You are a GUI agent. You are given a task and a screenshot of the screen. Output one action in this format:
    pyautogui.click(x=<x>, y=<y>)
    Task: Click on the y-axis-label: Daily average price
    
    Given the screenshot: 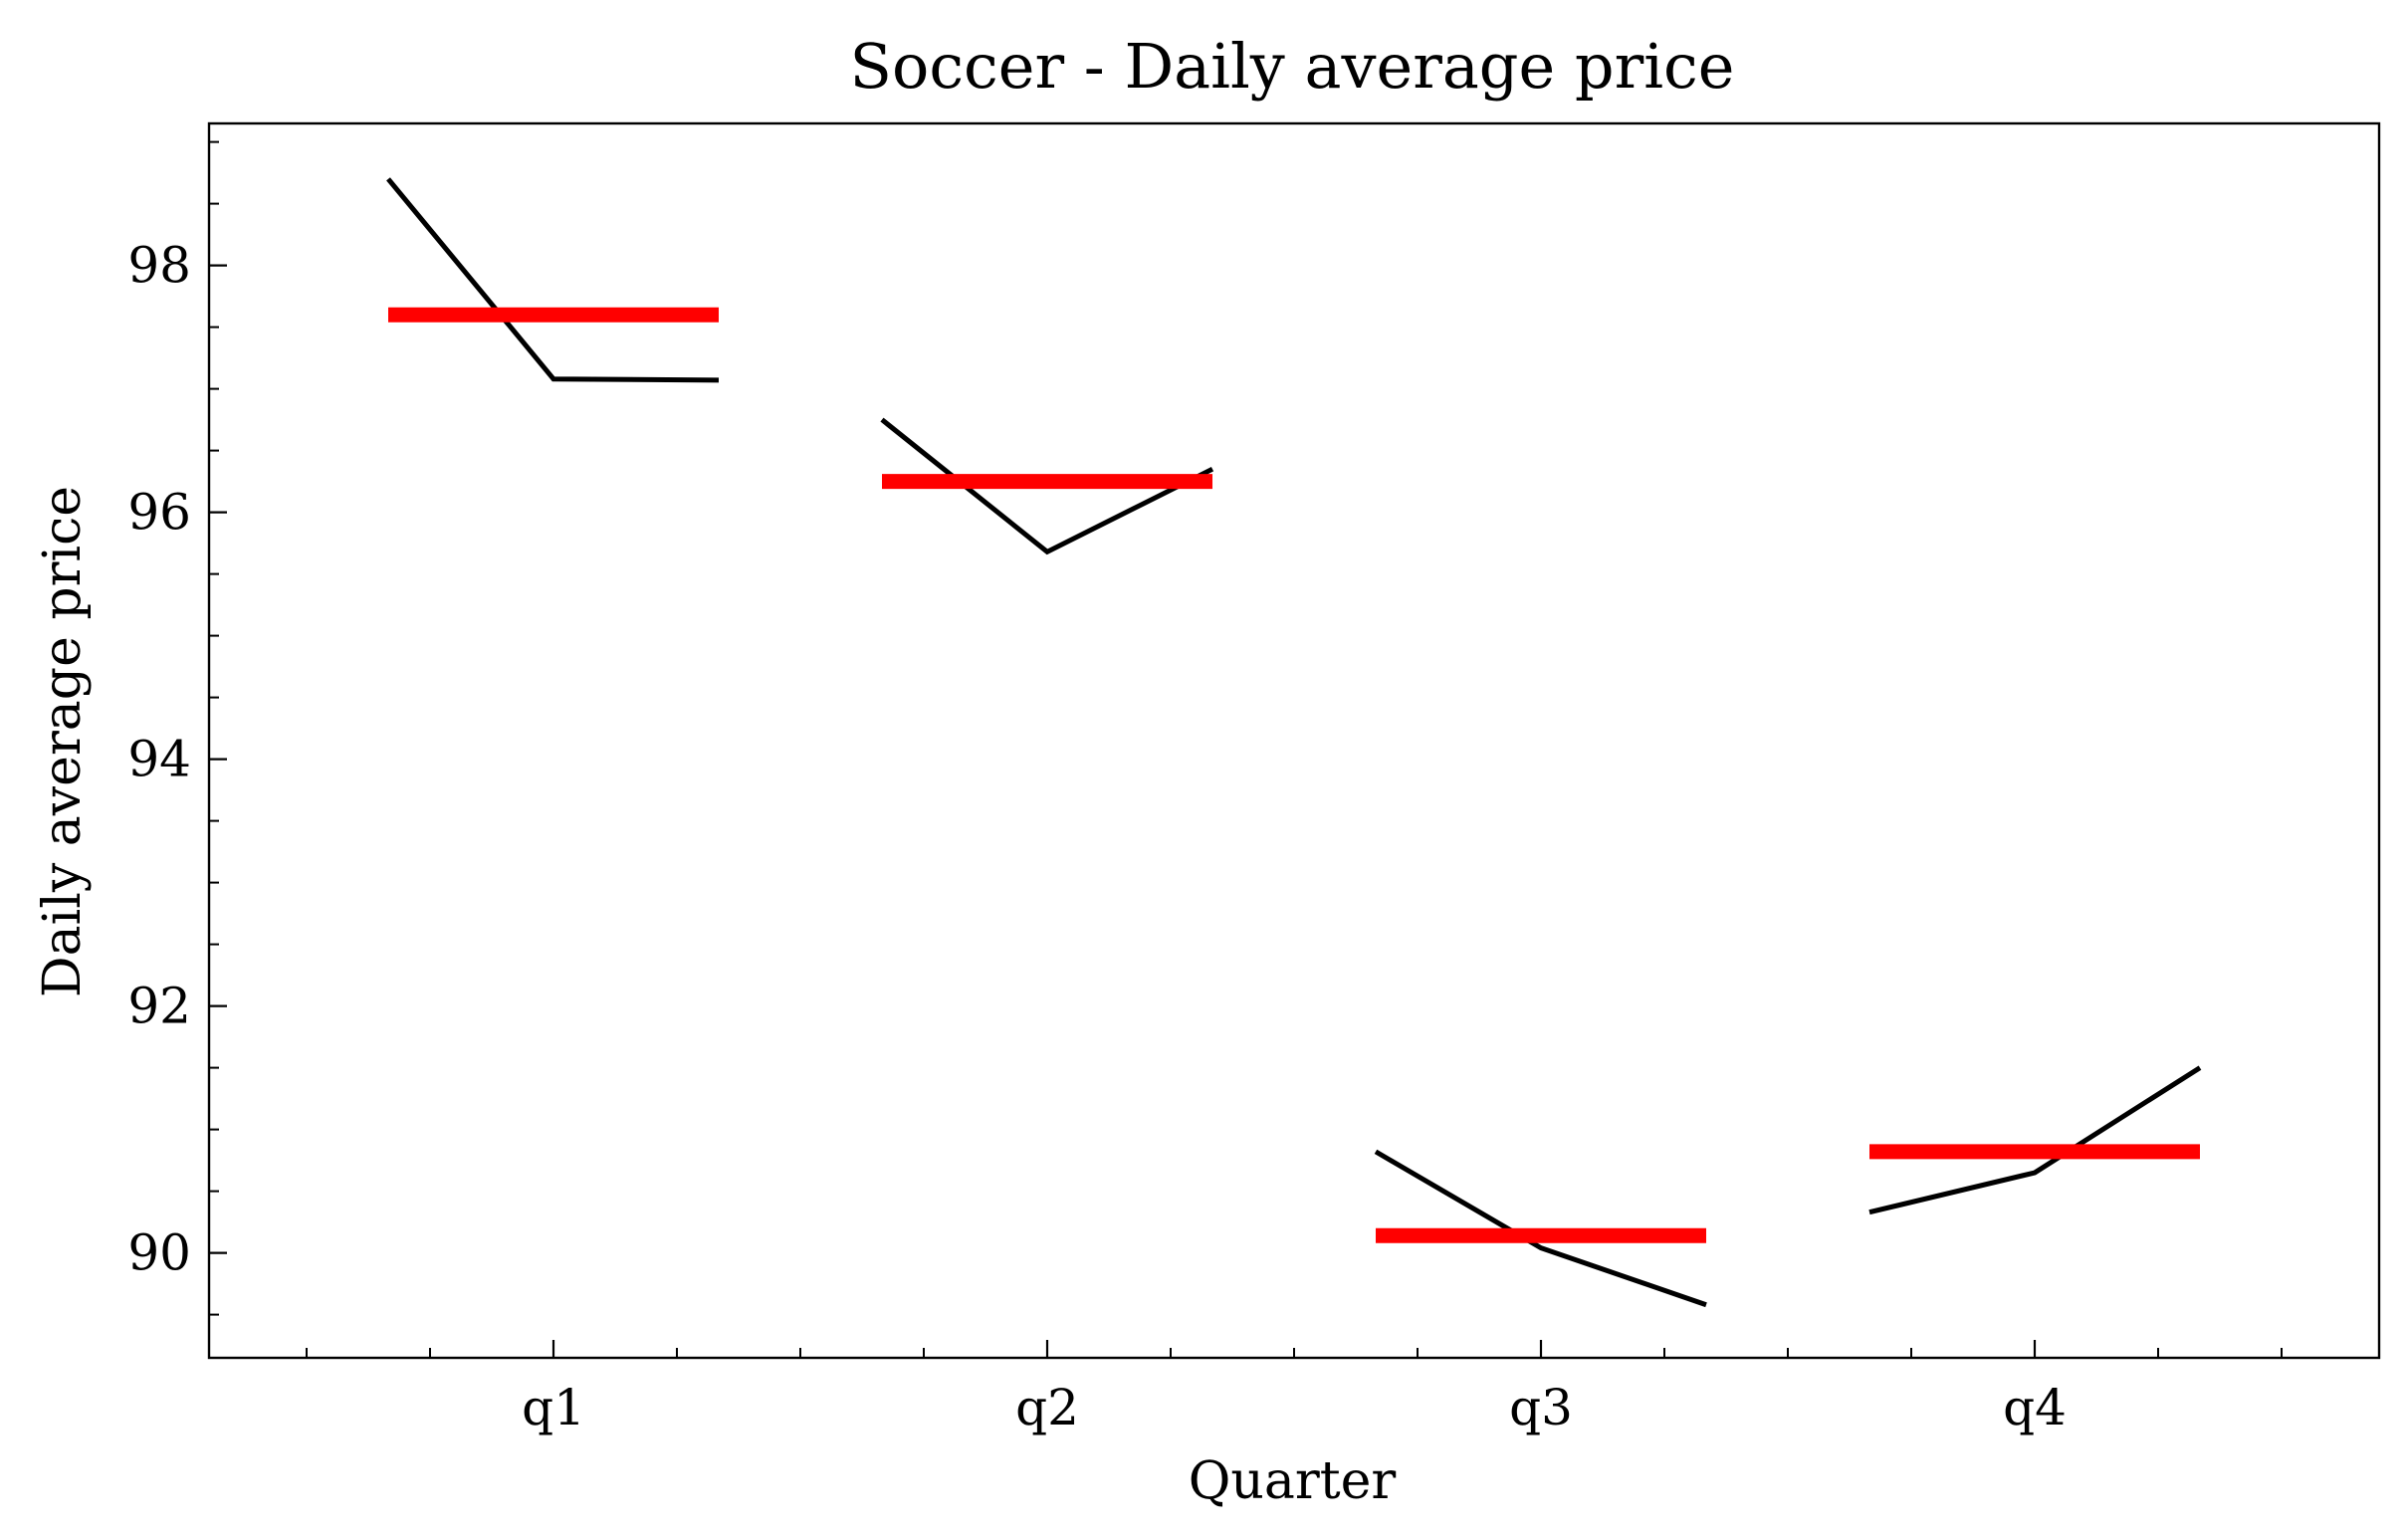 What is the action you would take?
    pyautogui.click(x=63, y=742)
    